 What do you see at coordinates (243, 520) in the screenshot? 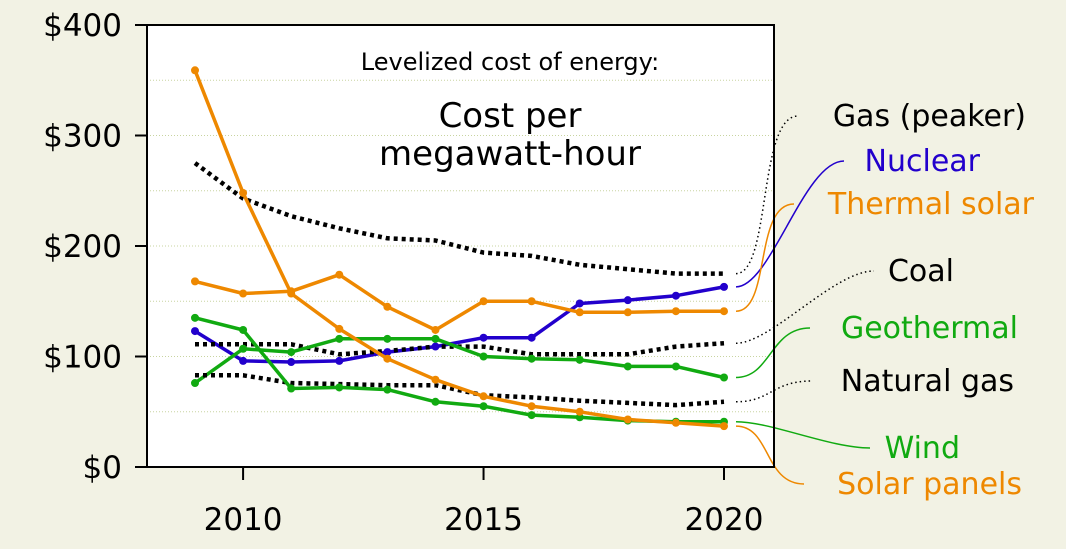
I see `x-tick-label: 2010` at bounding box center [243, 520].